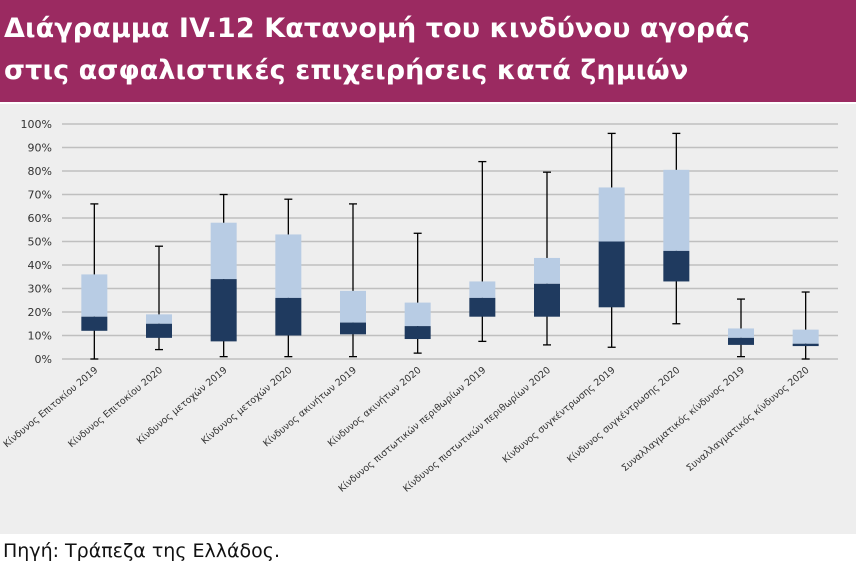 The height and width of the screenshot is (578, 856). Describe the element at coordinates (40, 148) in the screenshot. I see `y-tick-label: 90%` at that location.